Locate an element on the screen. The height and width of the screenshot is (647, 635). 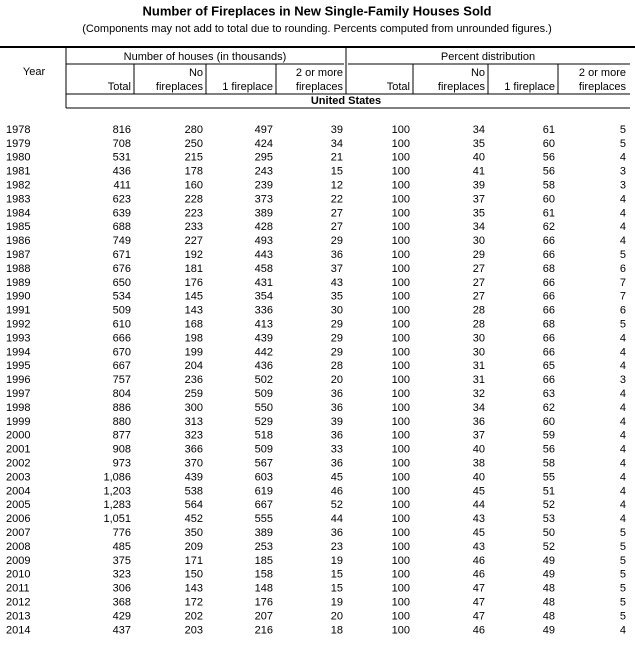
value-cell: 176 is located at coordinates (194, 283).